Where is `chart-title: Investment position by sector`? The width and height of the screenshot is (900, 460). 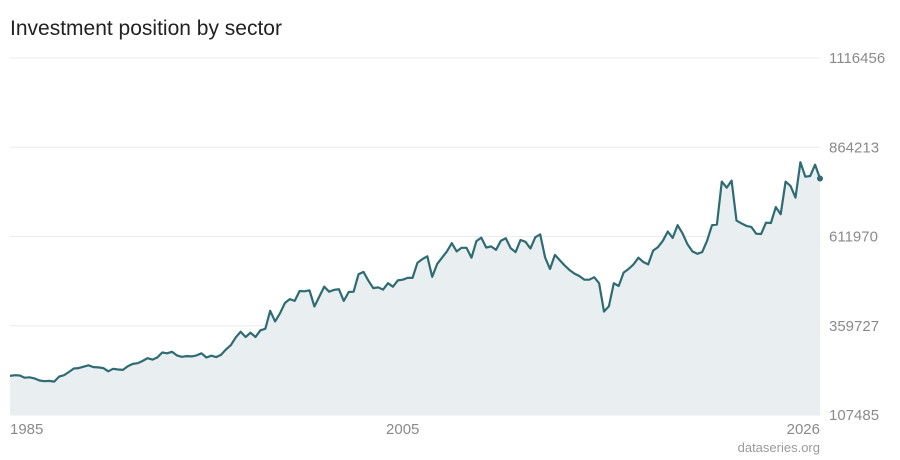 chart-title: Investment position by sector is located at coordinates (146, 28).